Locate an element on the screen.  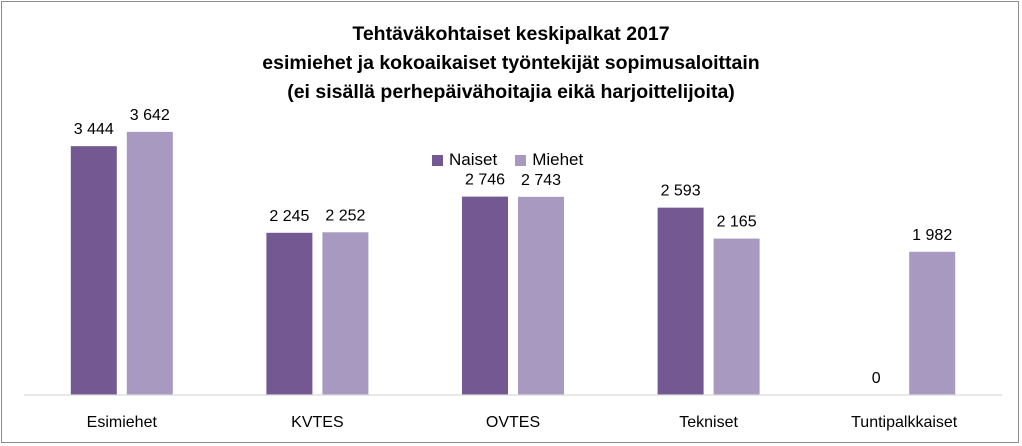
chart-title-line-1: Tehtäväkohtaiset keskipalkat 2017 is located at coordinates (511, 34).